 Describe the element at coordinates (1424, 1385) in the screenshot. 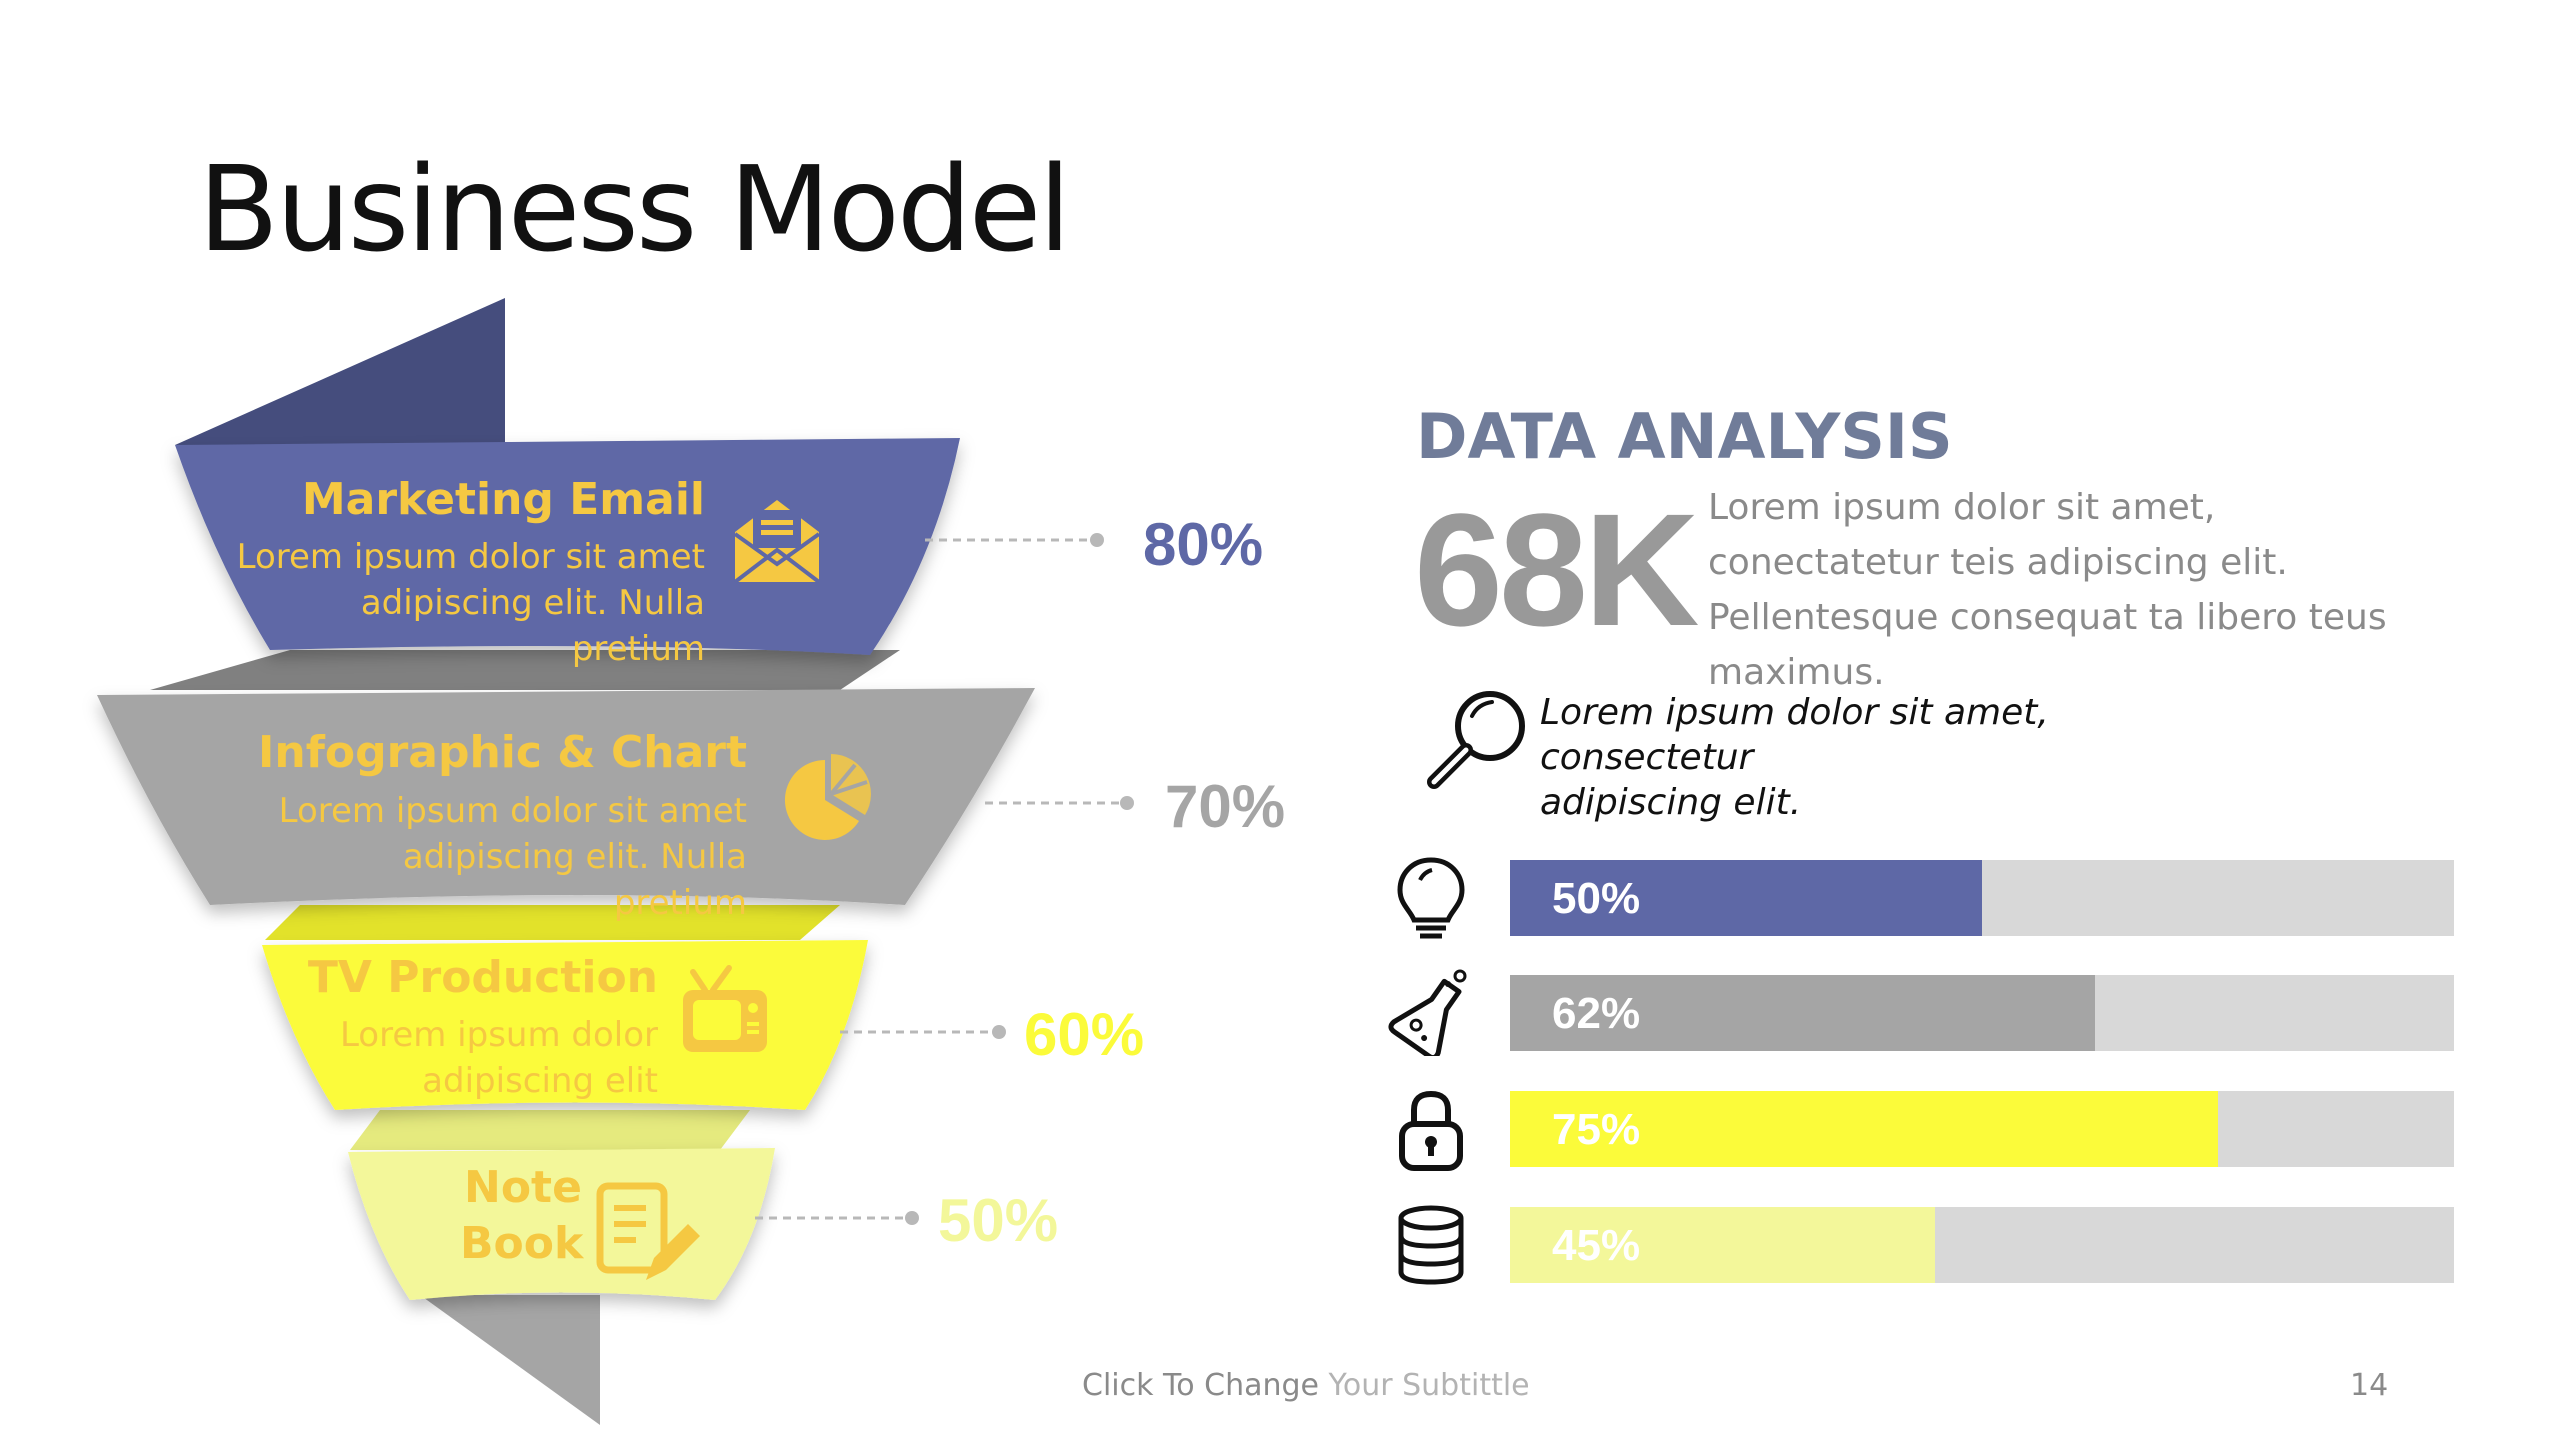

I see `footer-subtitle-rest: Your Subtittle` at that location.